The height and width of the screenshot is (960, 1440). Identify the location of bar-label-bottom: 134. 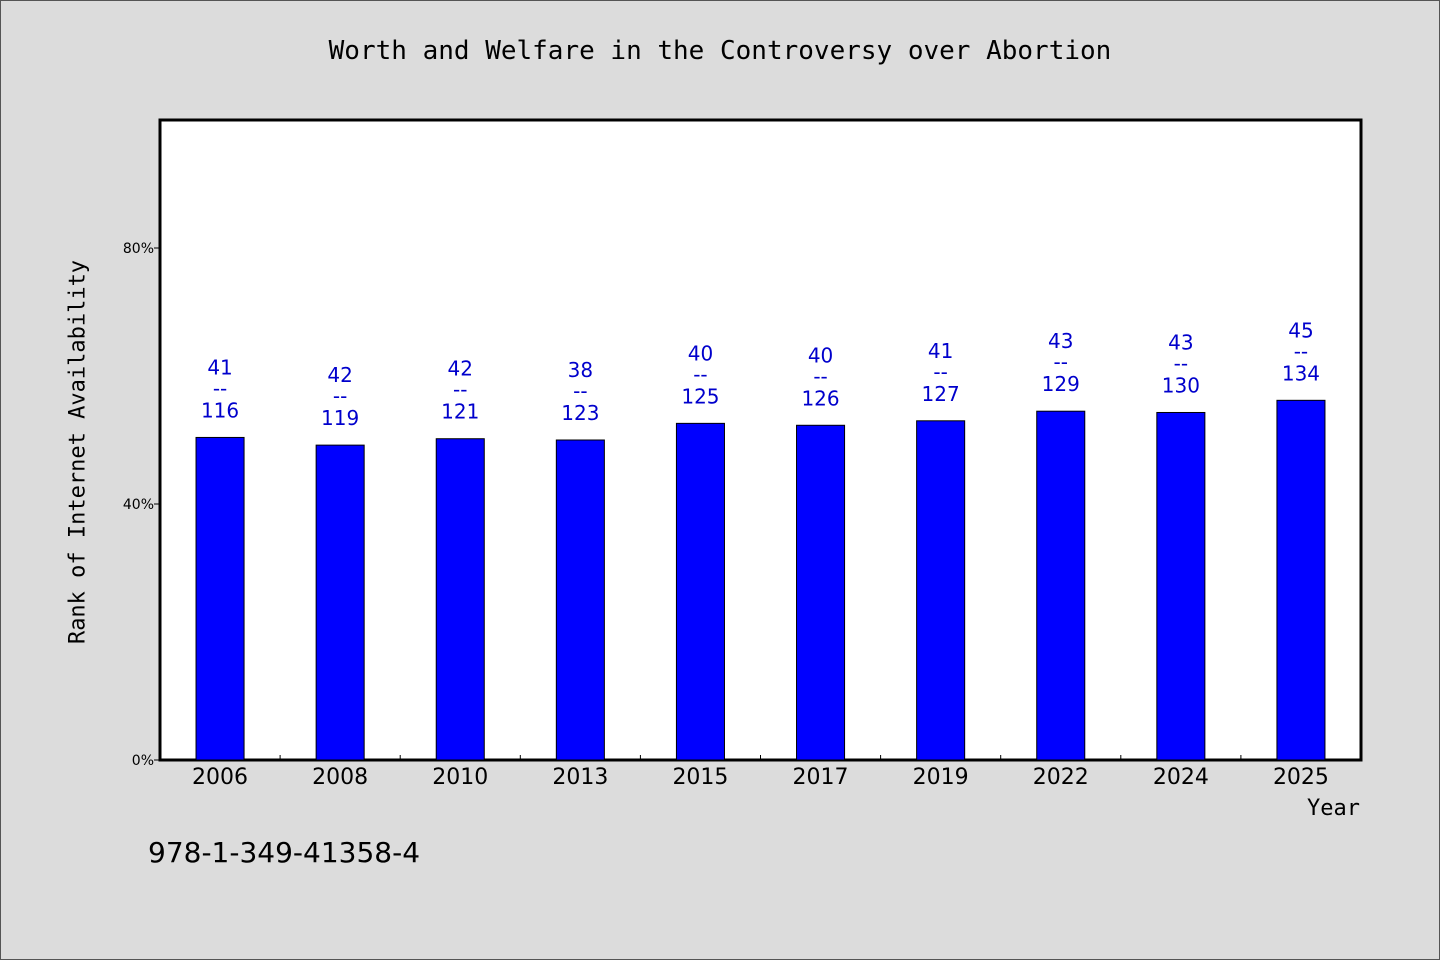
(1301, 373).